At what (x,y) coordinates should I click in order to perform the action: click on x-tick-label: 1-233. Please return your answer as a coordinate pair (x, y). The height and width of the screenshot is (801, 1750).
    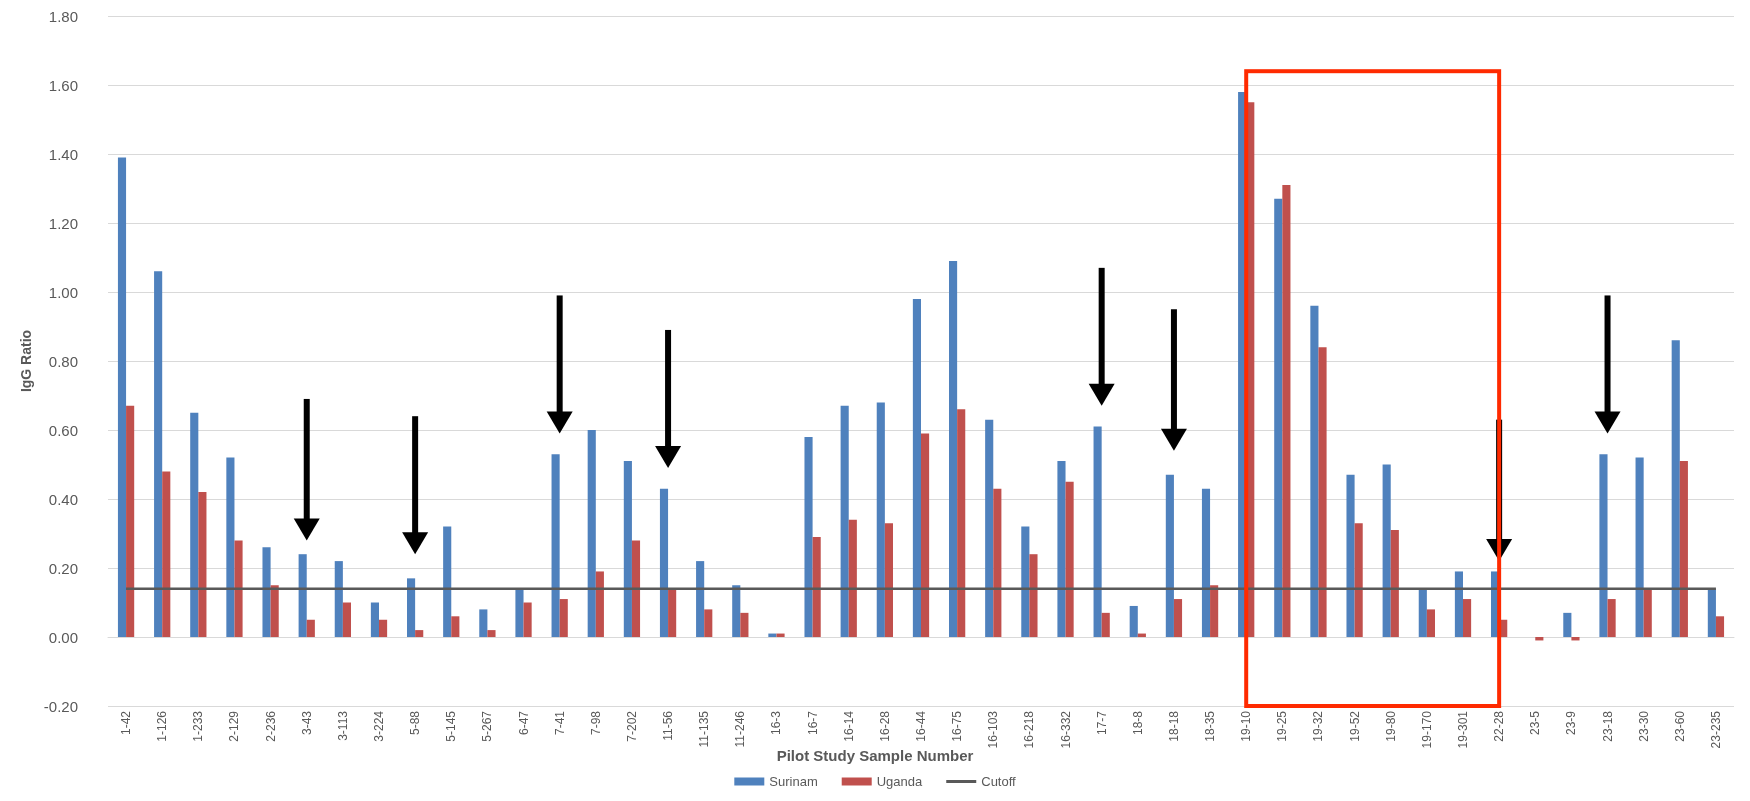
    Looking at the image, I should click on (198, 726).